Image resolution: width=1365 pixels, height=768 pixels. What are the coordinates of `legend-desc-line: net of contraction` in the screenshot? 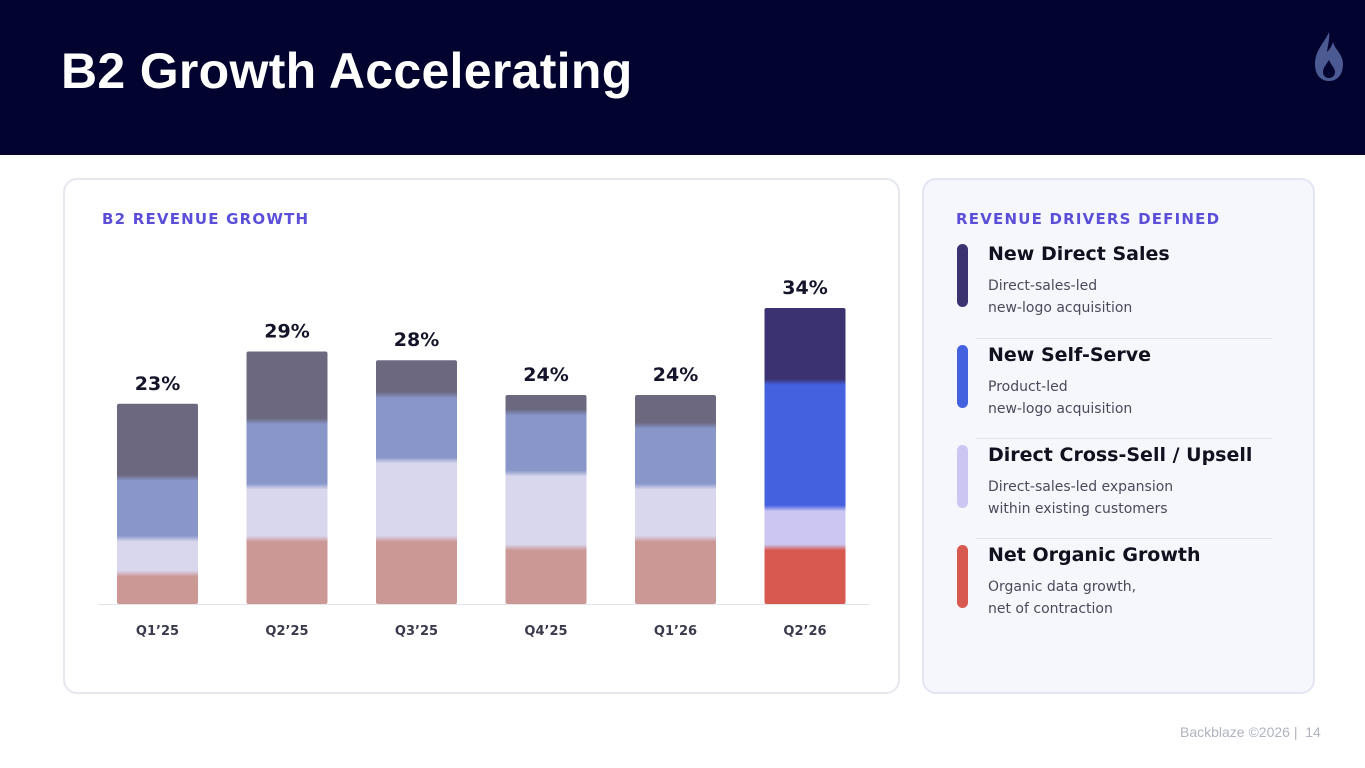 It's located at (1050, 609).